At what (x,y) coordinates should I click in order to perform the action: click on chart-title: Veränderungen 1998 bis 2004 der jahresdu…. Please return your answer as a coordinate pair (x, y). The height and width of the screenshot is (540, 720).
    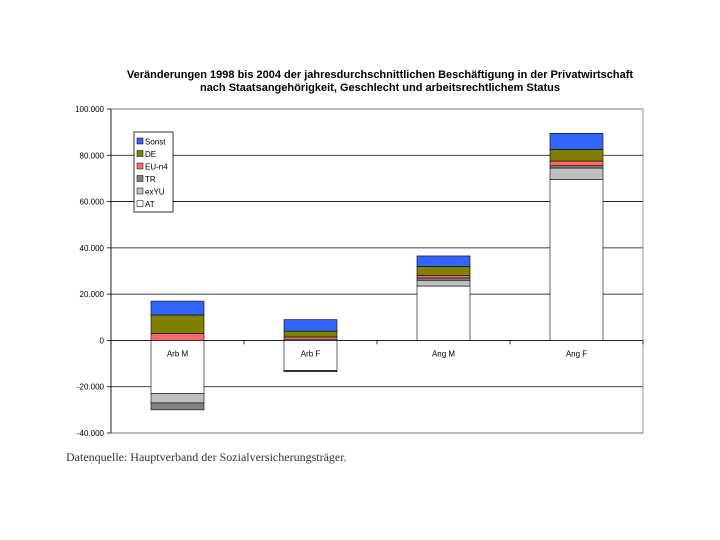
    Looking at the image, I should click on (380, 75).